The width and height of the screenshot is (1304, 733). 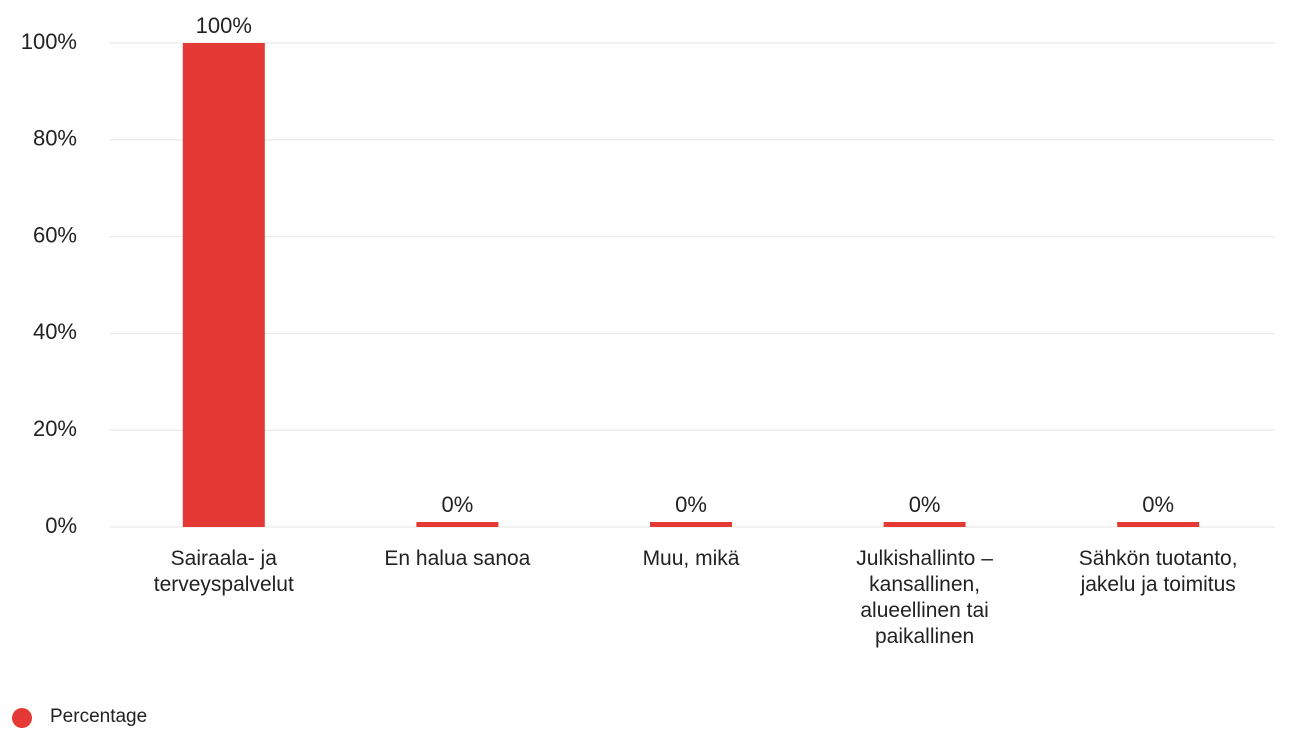 I want to click on x-tick-label: En halua sanoa, so click(x=457, y=558).